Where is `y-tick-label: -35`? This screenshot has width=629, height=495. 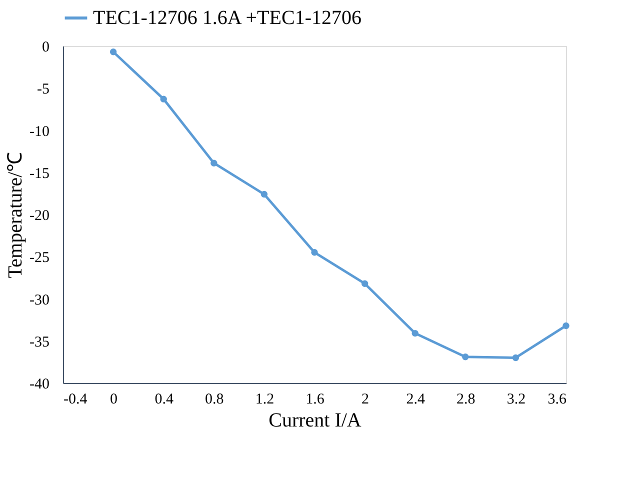
y-tick-label: -35 is located at coordinates (40, 342).